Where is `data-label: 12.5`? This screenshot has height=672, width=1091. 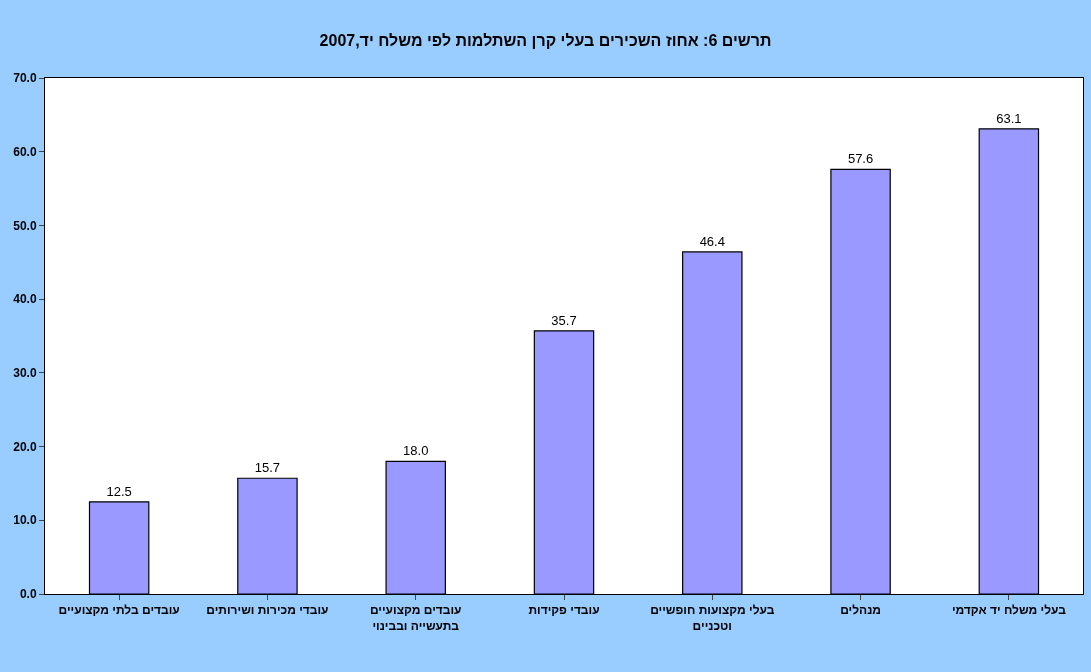 data-label: 12.5 is located at coordinates (119, 491).